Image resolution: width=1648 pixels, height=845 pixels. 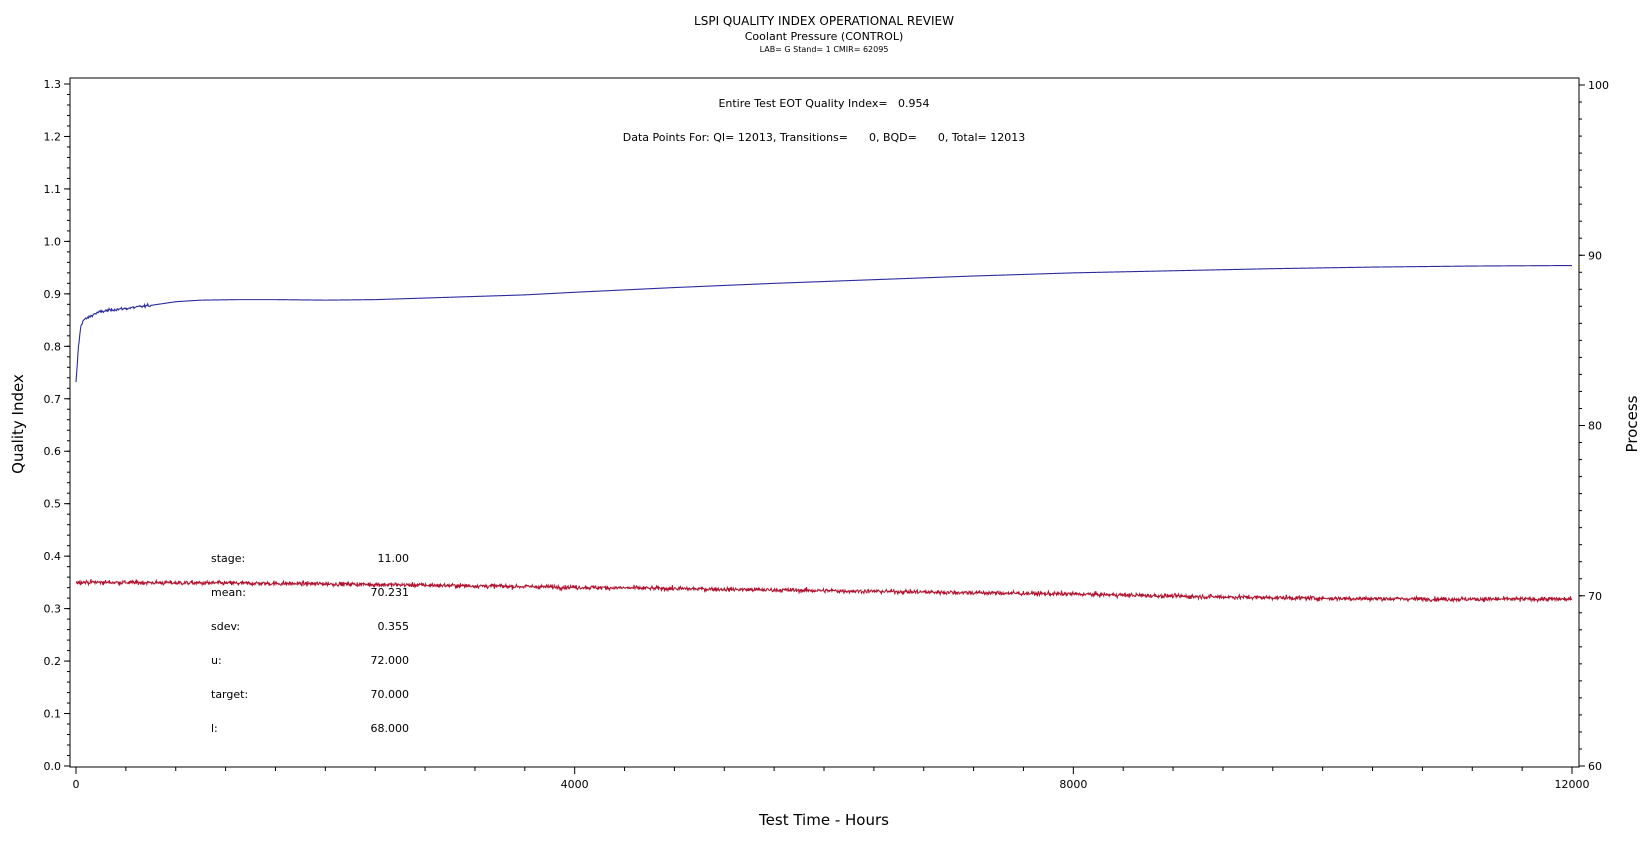 What do you see at coordinates (53, 714) in the screenshot?
I see `y-left-tick-label: 0.1` at bounding box center [53, 714].